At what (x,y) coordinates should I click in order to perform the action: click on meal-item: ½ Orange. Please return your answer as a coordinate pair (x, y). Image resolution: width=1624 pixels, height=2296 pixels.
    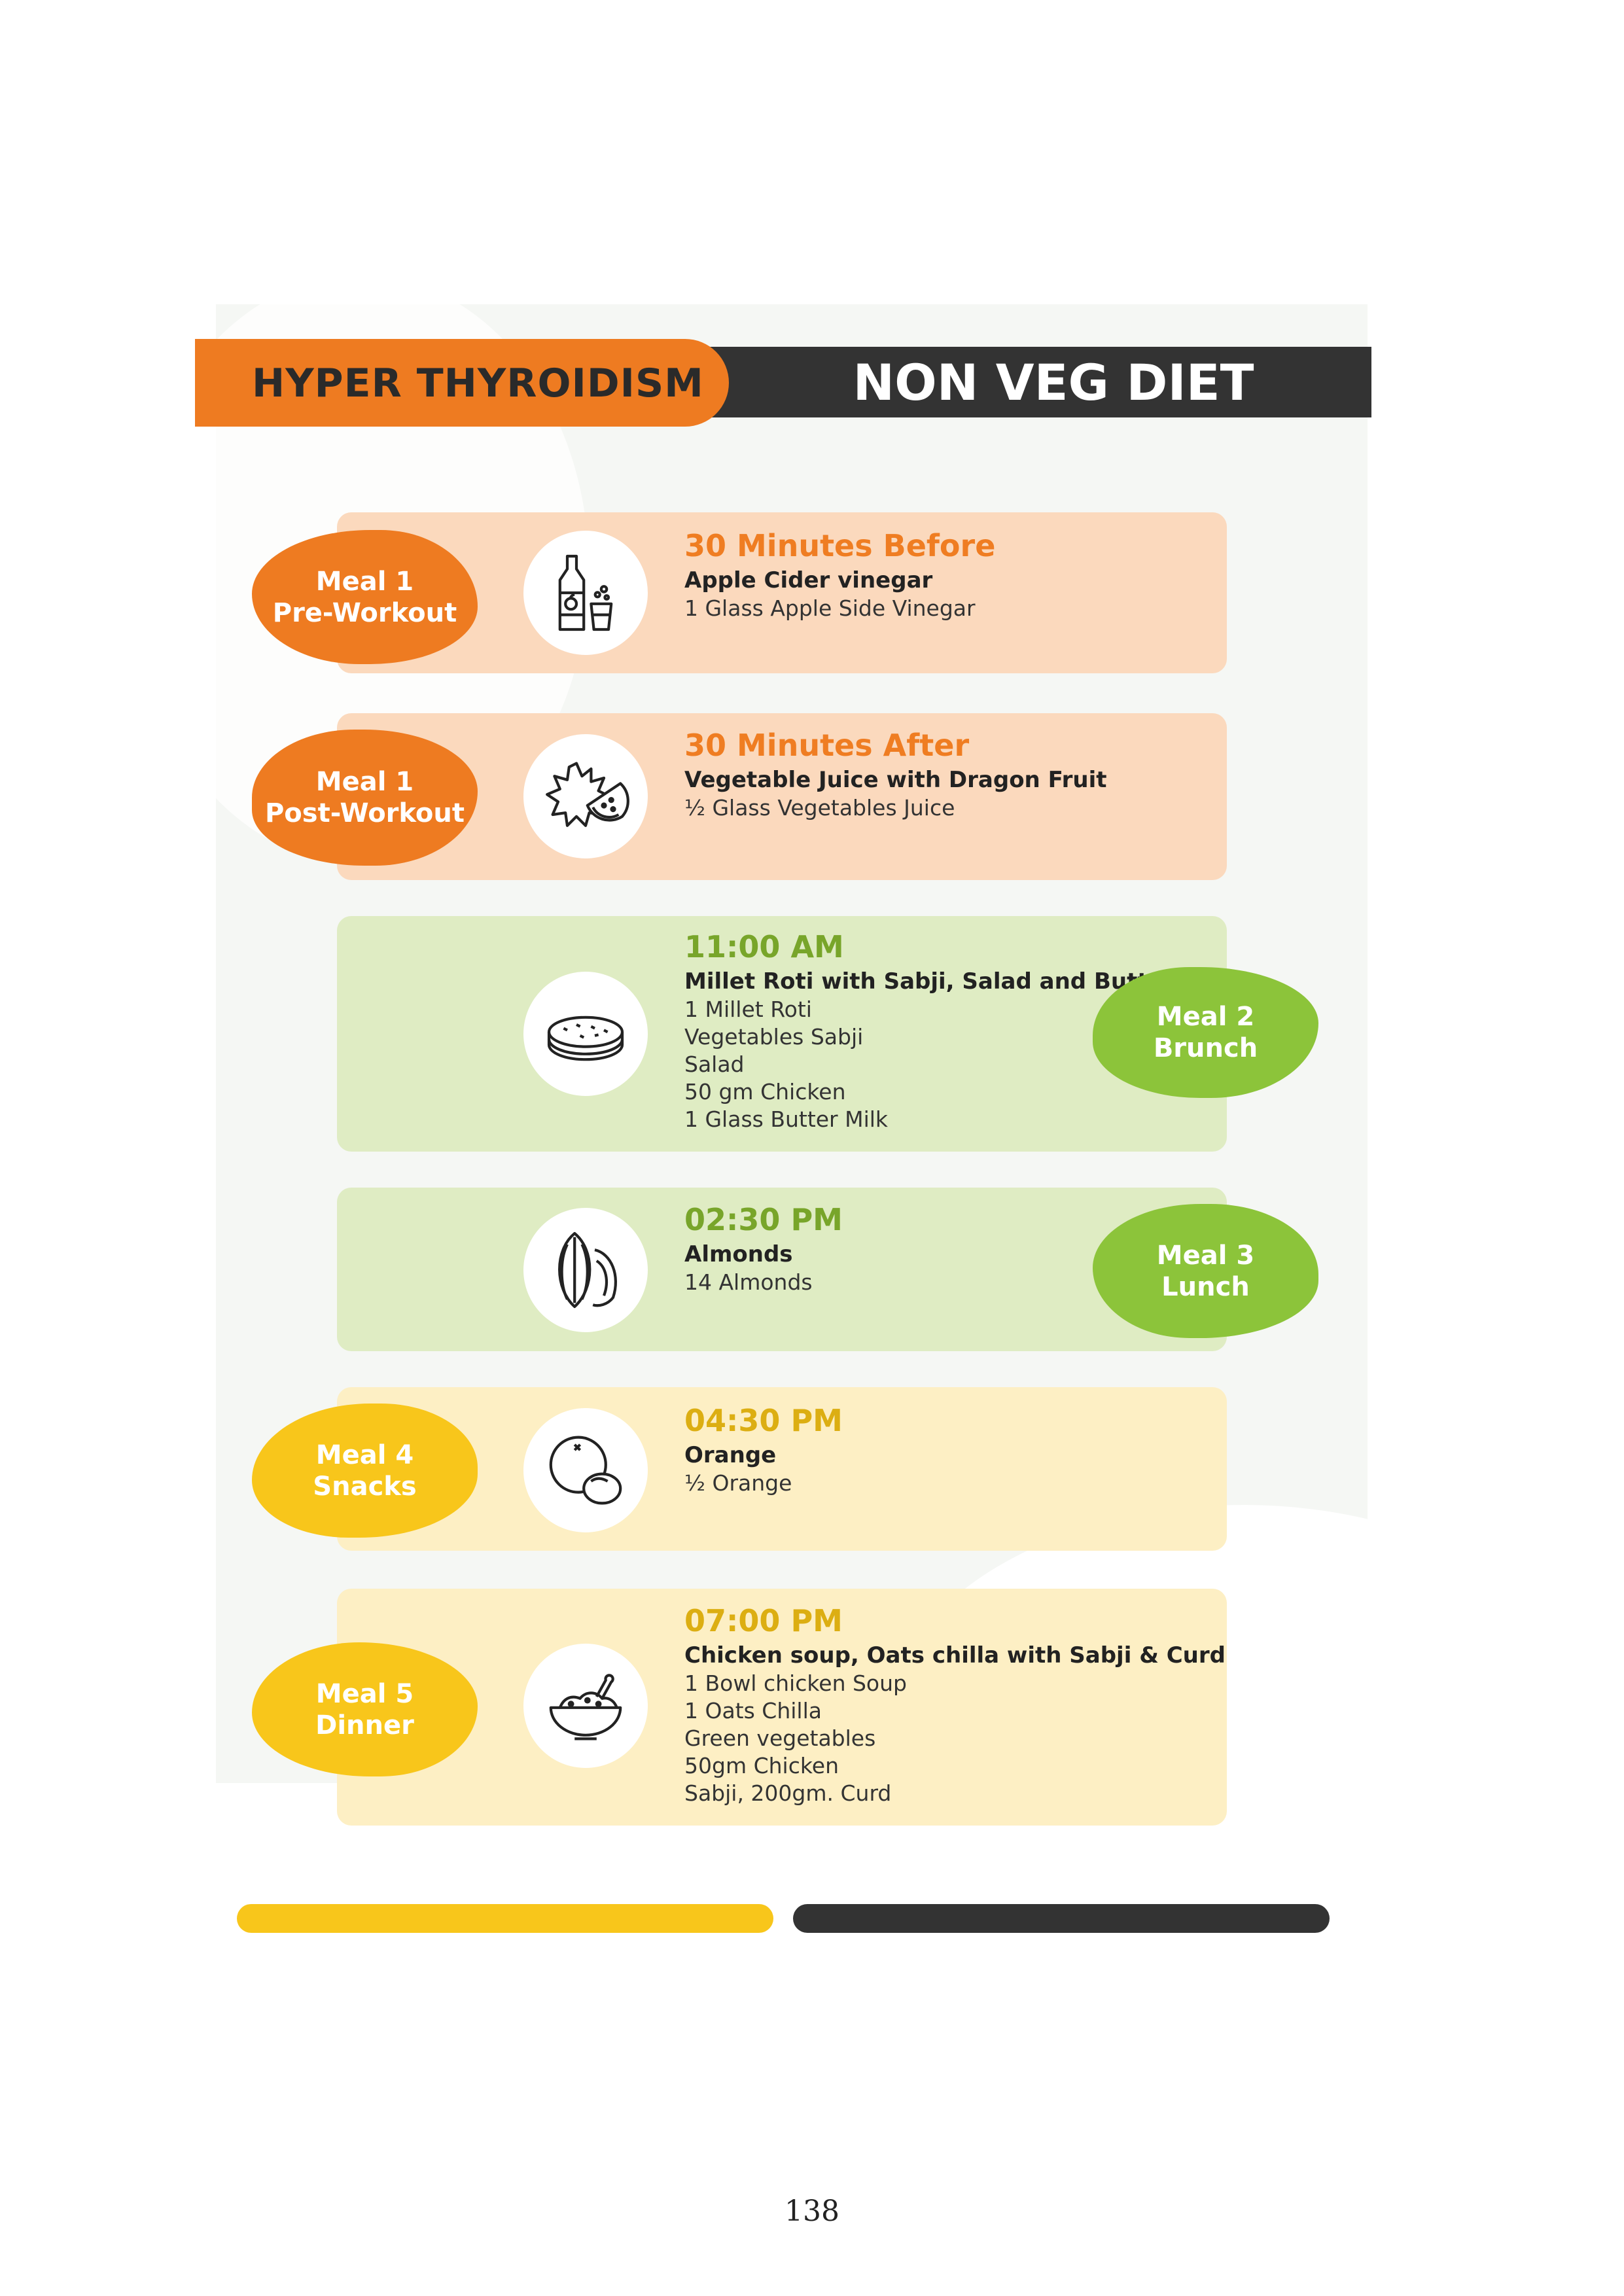
    Looking at the image, I should click on (738, 1483).